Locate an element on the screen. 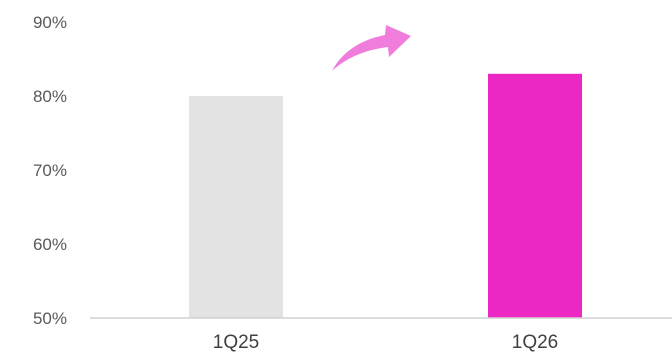 Image resolution: width=672 pixels, height=355 pixels. y-tick-label: 90% is located at coordinates (50, 22).